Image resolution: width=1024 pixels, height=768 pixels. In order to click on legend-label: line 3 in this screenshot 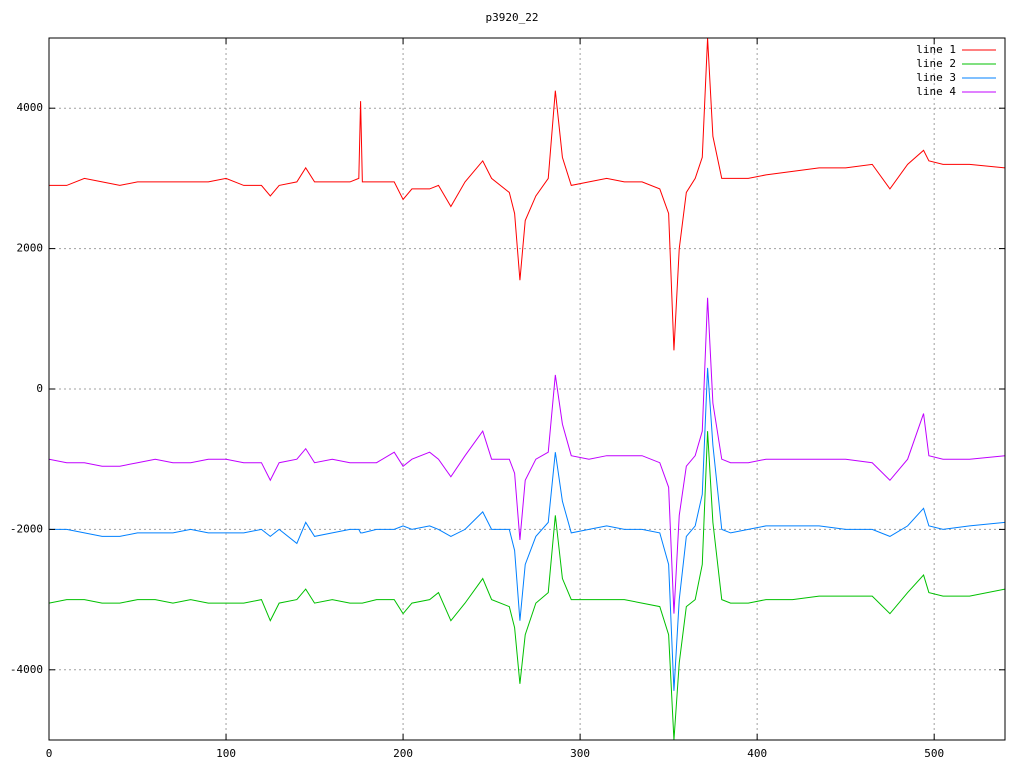, I will do `click(936, 77)`.